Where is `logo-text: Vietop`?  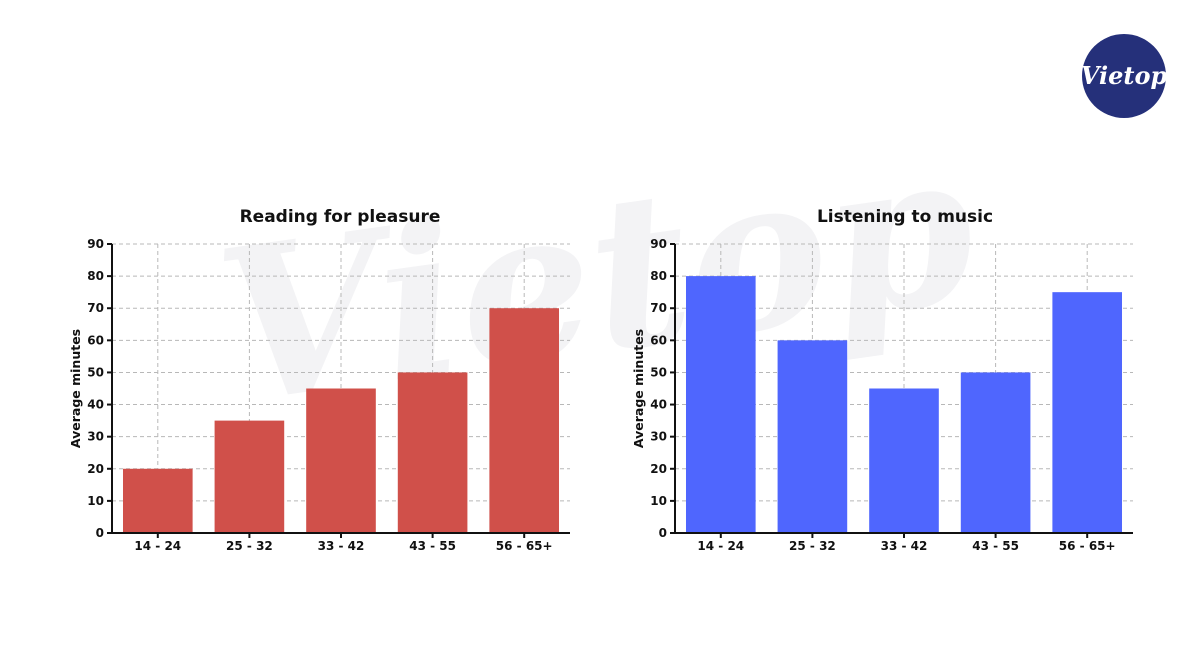
logo-text: Vietop is located at coordinates (1124, 75).